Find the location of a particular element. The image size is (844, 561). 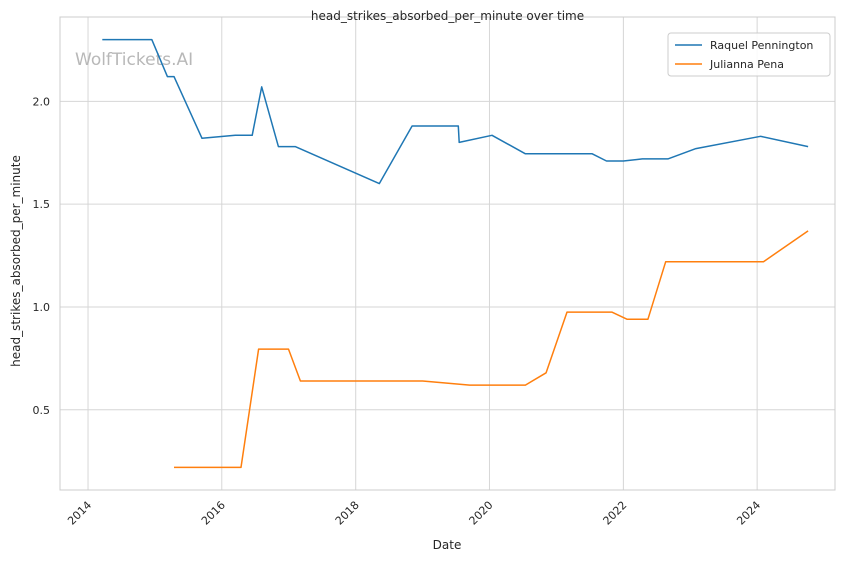

legend-box is located at coordinates (749, 54).